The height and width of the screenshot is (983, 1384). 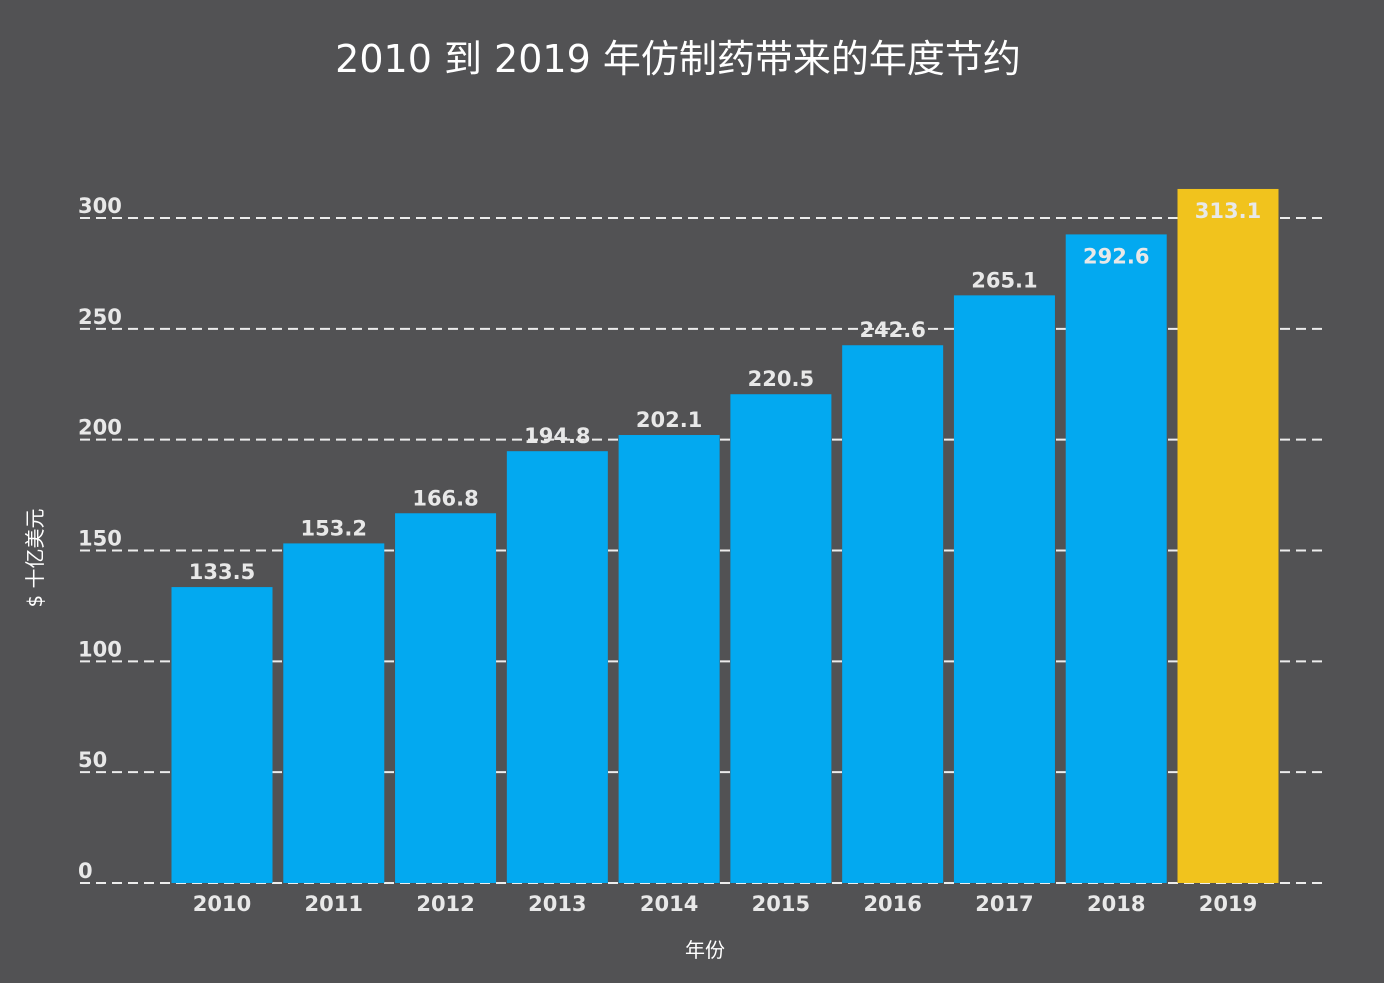 I want to click on value-label-2017: 265.1, so click(x=1004, y=280).